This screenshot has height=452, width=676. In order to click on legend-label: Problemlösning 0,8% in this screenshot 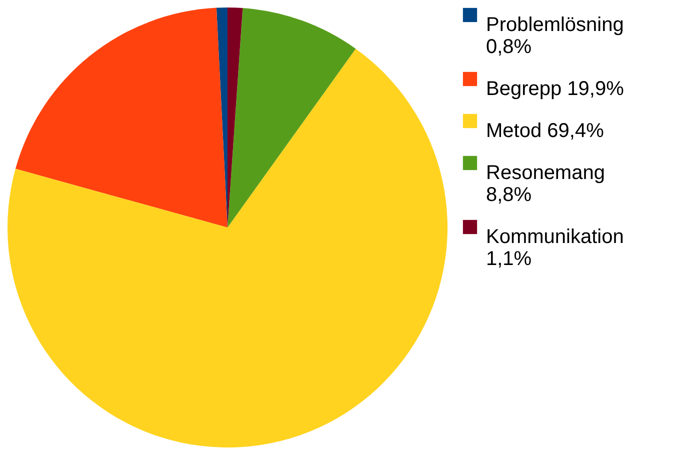, I will do `click(555, 36)`.